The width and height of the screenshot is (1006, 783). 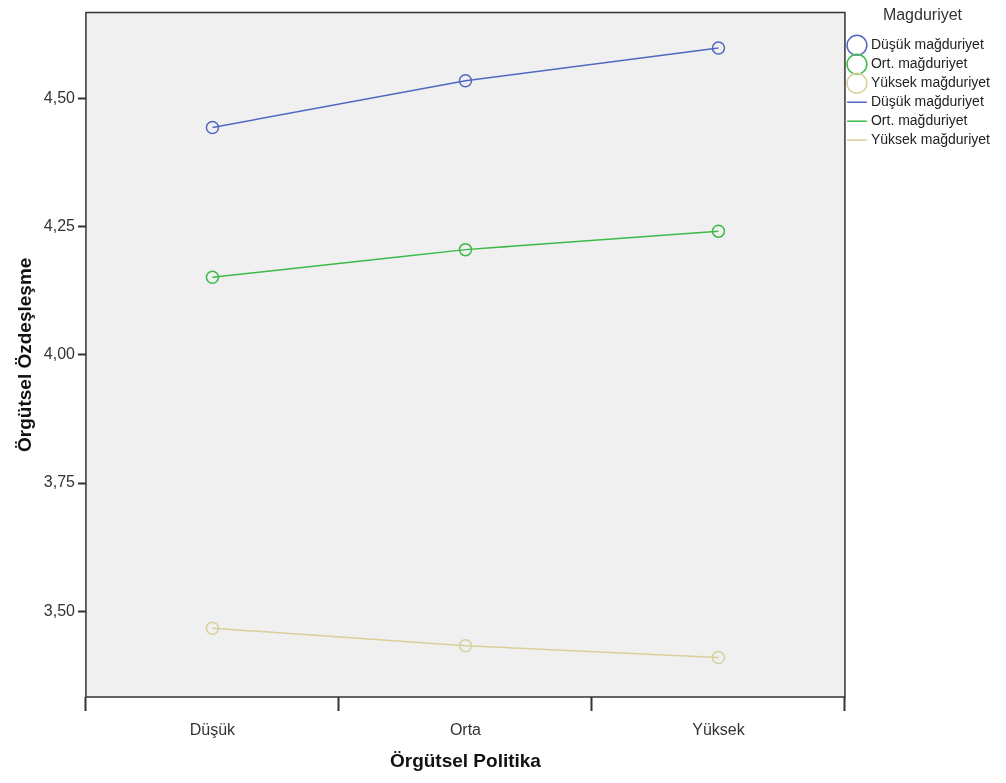 What do you see at coordinates (59, 610) in the screenshot?
I see `y-tick-label: 3,50` at bounding box center [59, 610].